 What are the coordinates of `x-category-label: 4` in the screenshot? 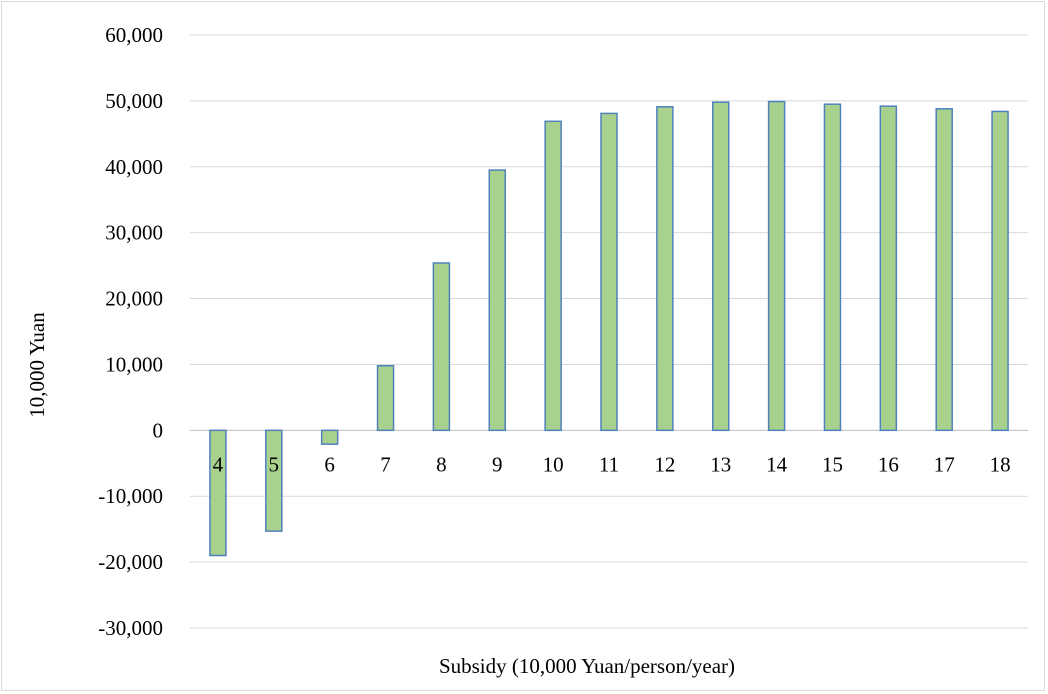 It's located at (218, 464).